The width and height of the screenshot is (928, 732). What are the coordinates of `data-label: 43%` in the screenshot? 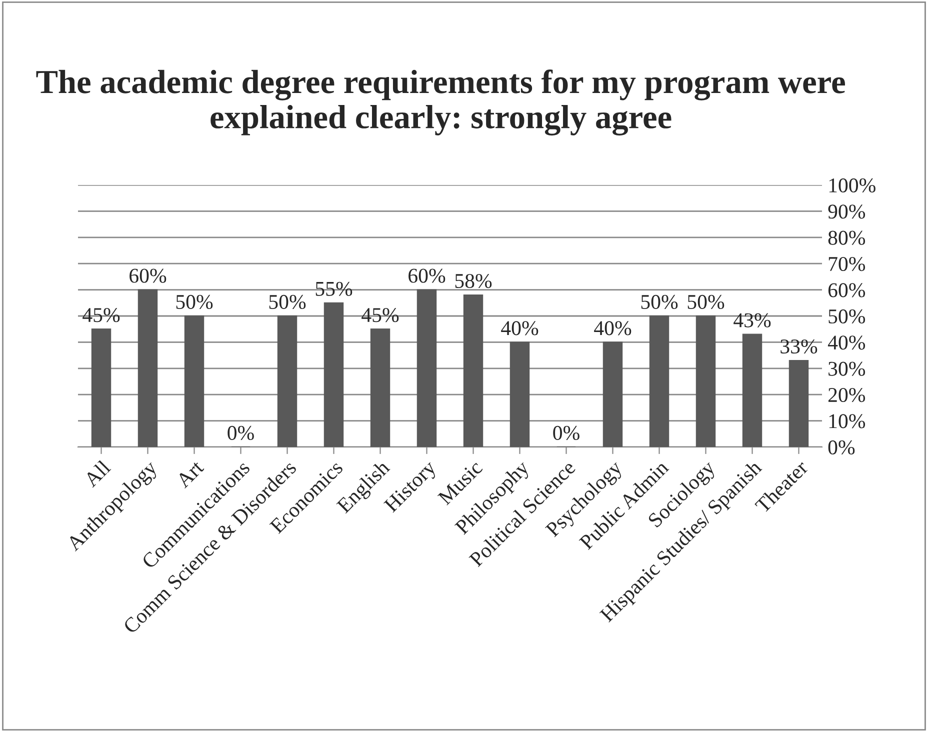 It's located at (752, 320).